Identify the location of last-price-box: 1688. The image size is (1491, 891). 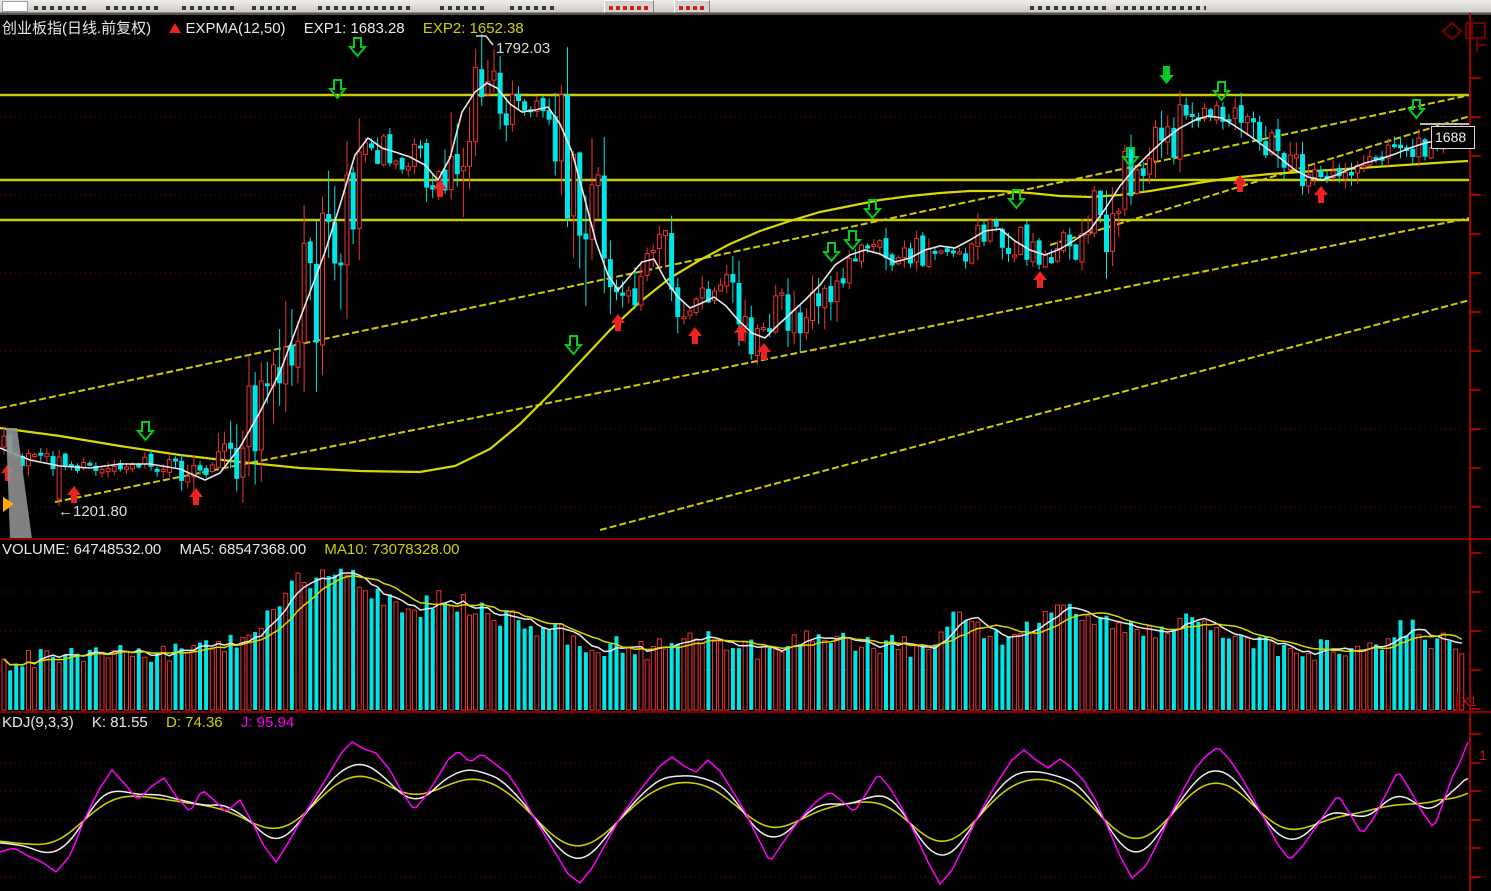
(1453, 137).